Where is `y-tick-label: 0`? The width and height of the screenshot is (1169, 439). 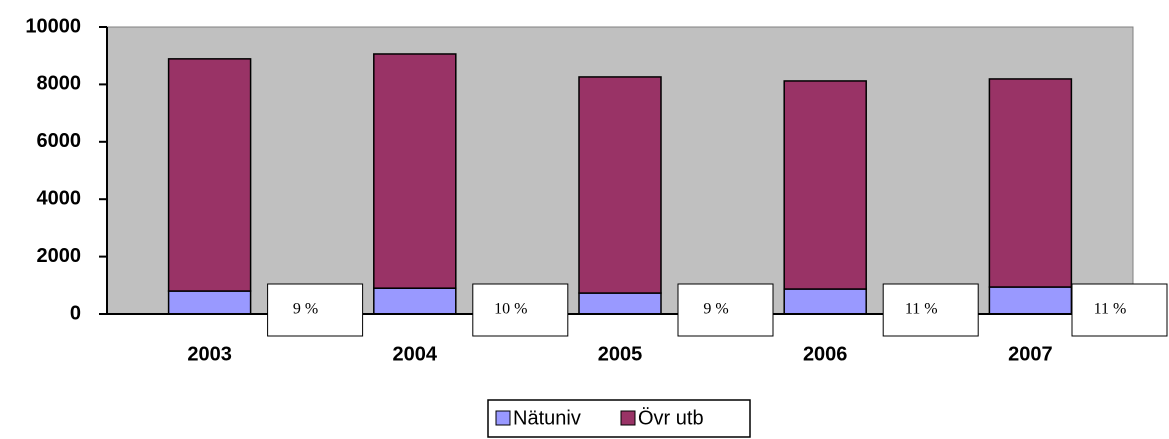 y-tick-label: 0 is located at coordinates (75, 313).